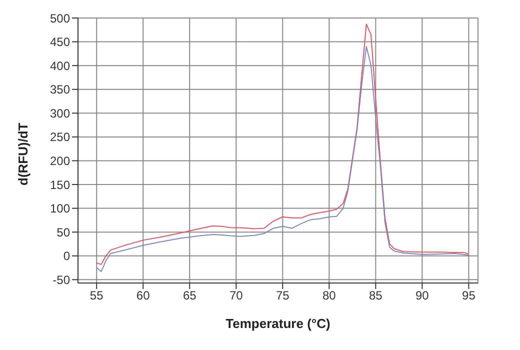 The image size is (520, 350). What do you see at coordinates (60, 65) in the screenshot?
I see `y-tick-label: 400` at bounding box center [60, 65].